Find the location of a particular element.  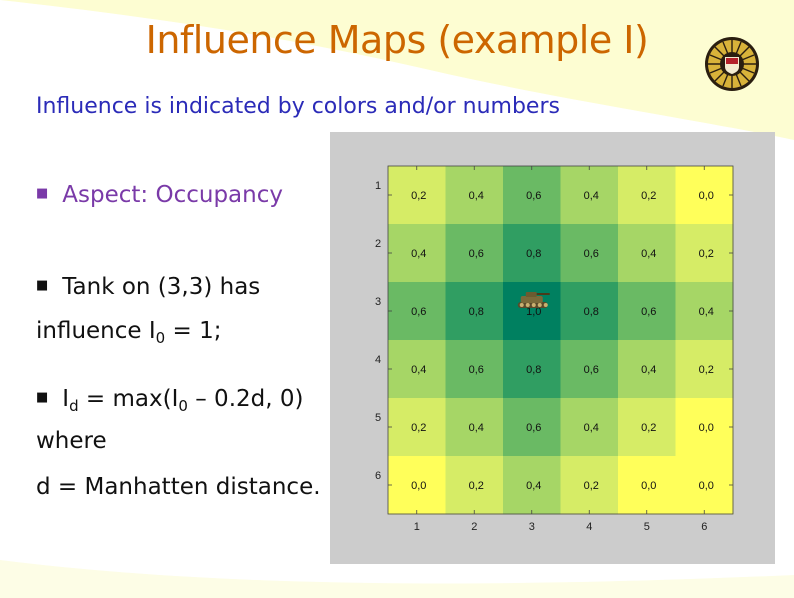

x-tick-label: 5 is located at coordinates (647, 527).